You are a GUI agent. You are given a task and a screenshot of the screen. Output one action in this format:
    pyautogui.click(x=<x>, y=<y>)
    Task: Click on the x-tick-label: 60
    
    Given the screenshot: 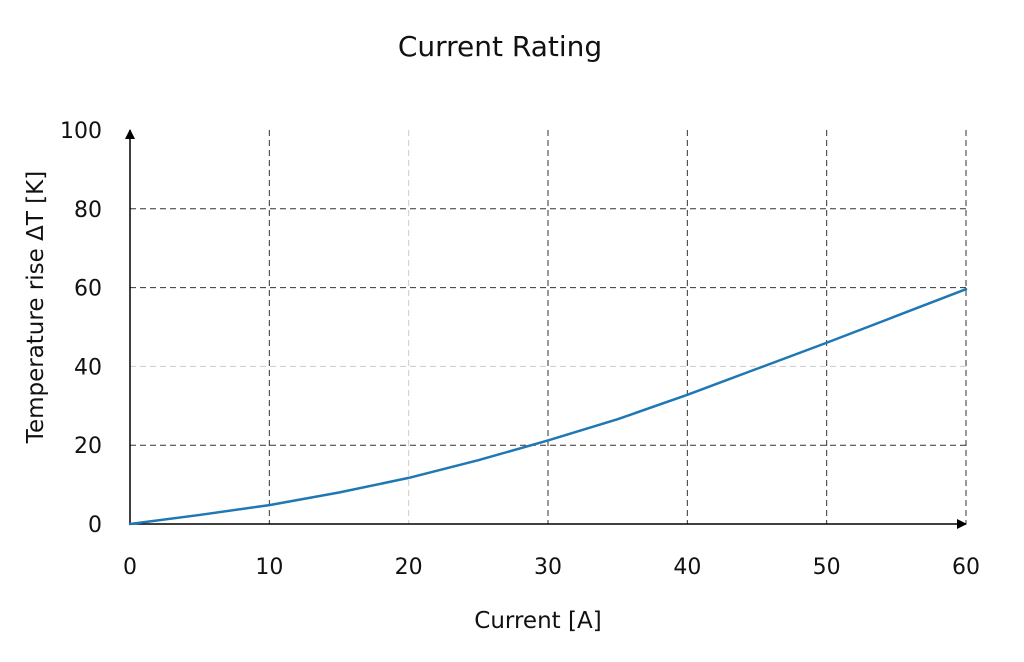 What is the action you would take?
    pyautogui.click(x=966, y=567)
    